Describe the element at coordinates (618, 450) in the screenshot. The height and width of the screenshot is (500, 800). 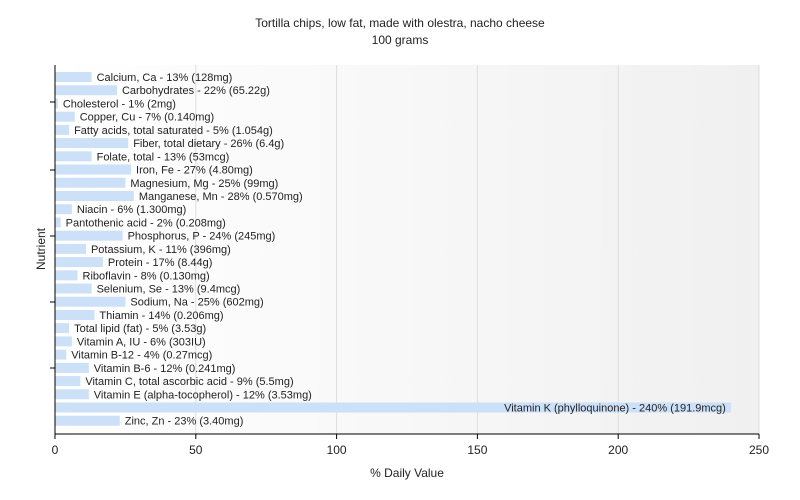
I see `x-tick-label: 200` at that location.